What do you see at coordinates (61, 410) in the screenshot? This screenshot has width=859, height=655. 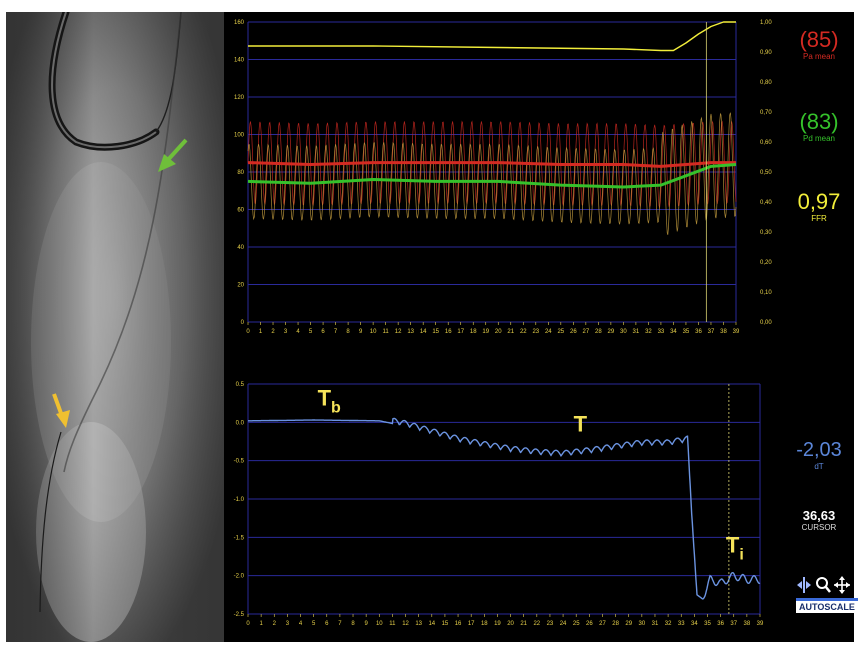 I see `yellow-arrow-icon` at bounding box center [61, 410].